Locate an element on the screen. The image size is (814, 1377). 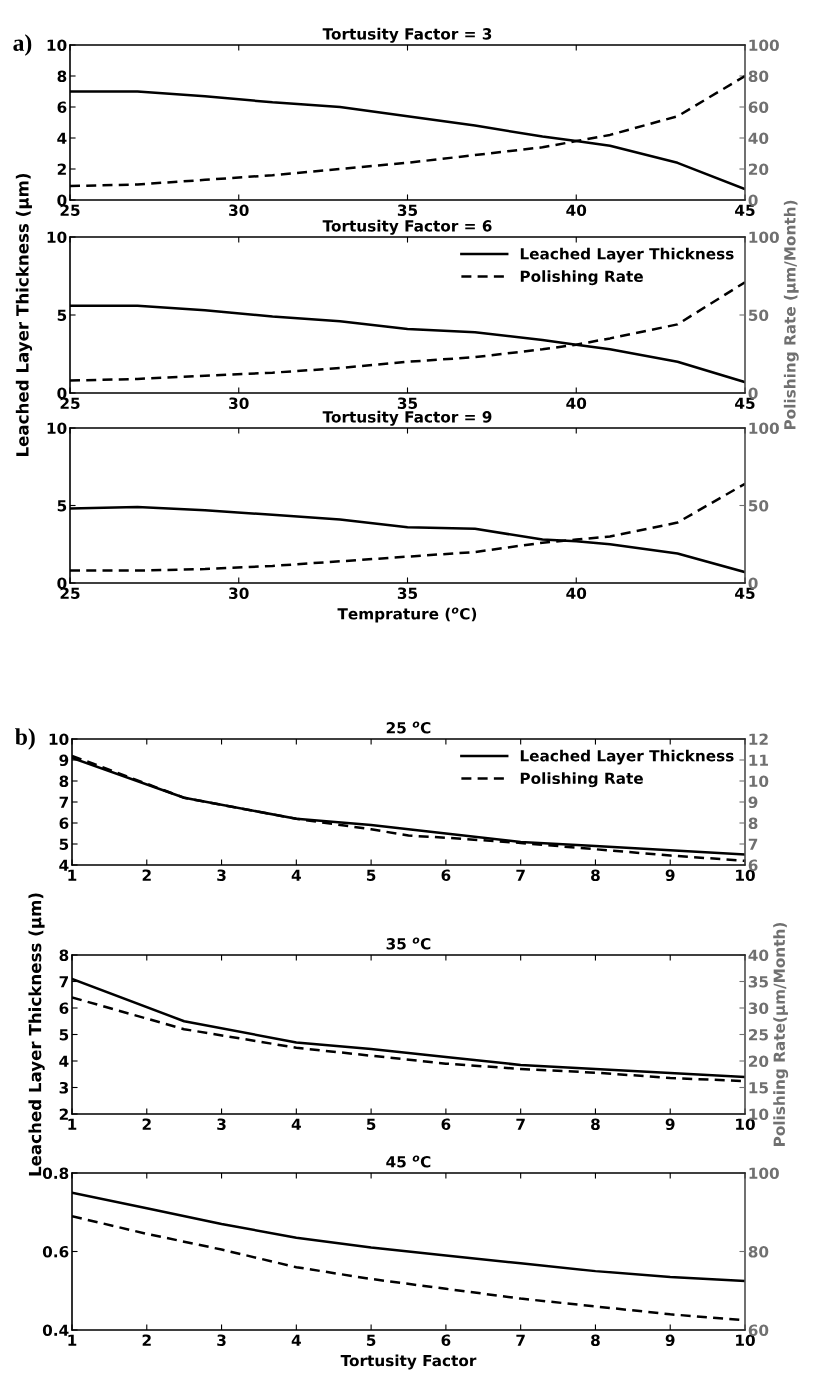
y-tick-label: 8 is located at coordinates (64, 955).